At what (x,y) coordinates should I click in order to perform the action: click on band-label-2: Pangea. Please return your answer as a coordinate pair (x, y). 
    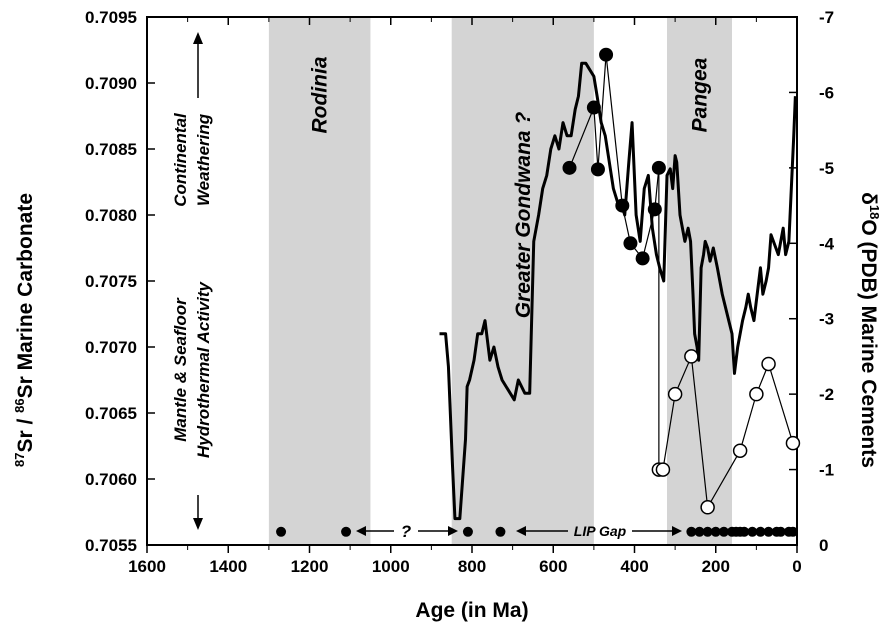
    Looking at the image, I should click on (700, 94).